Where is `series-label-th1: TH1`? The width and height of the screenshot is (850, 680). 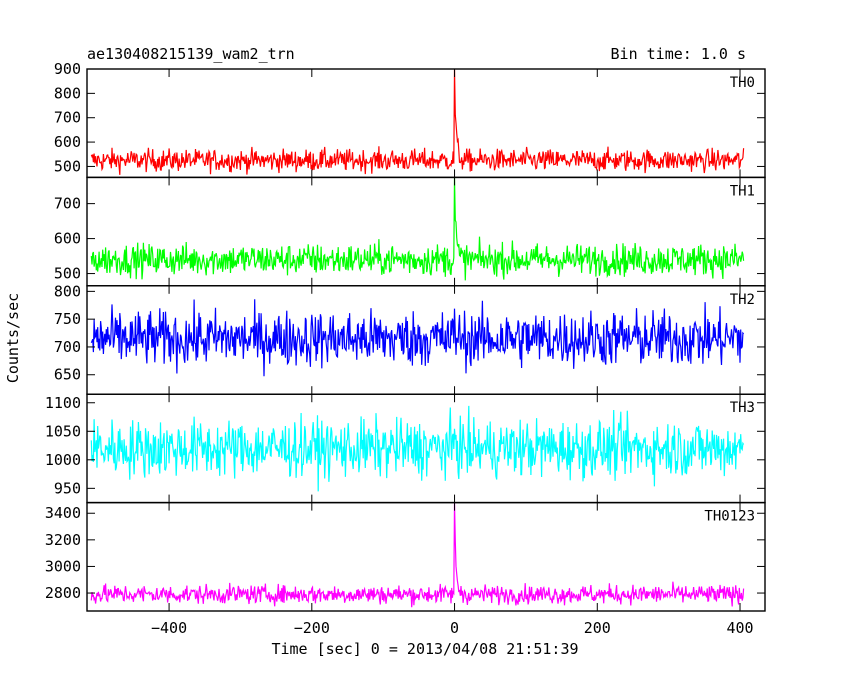
series-label-th1: TH1 is located at coordinates (742, 191).